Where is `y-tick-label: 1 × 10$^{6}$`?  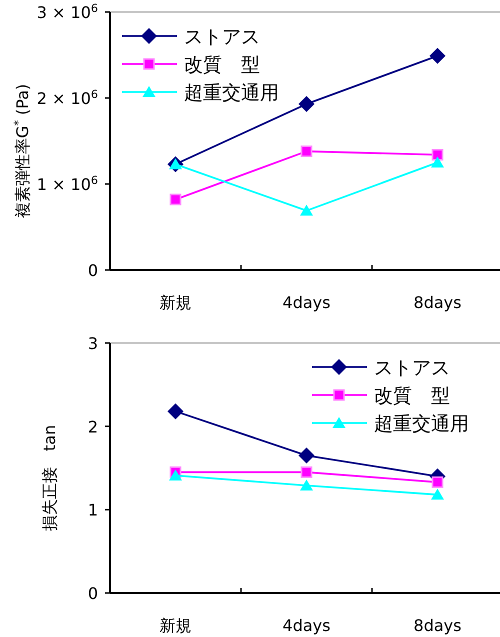 y-tick-label: 1 × 10$^{6}$ is located at coordinates (67, 184).